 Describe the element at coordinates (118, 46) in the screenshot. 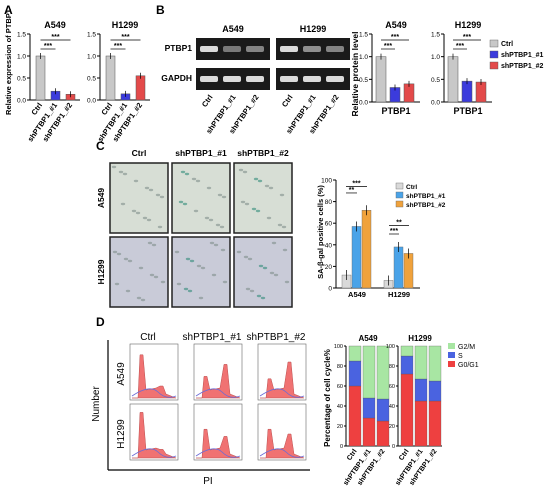

I see `h1299-expr-sig-label: ***` at that location.